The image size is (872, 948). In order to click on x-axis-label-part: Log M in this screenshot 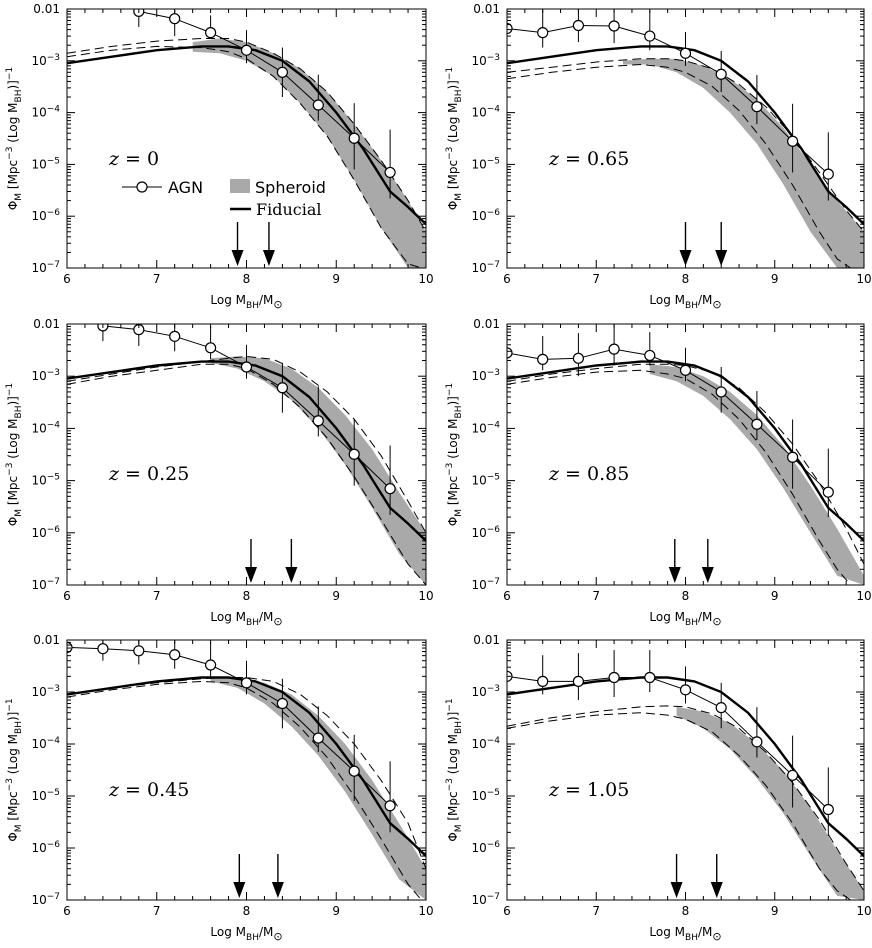, I will do `click(667, 617)`.